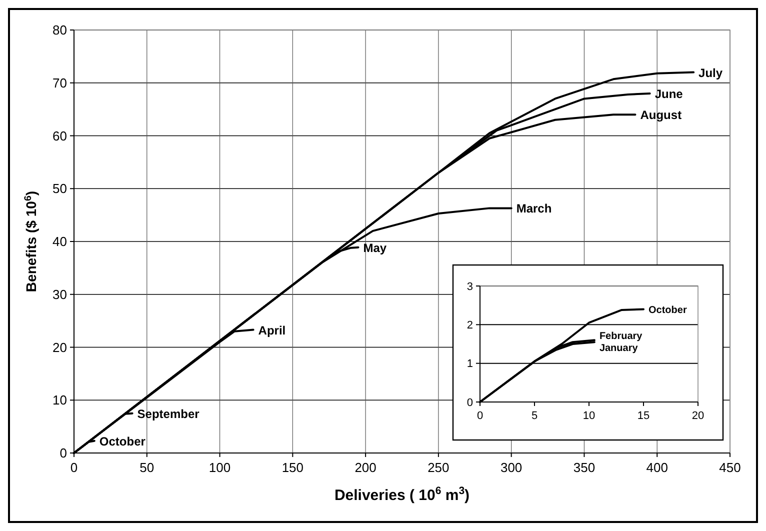 The image size is (766, 531). I want to click on x-tick-label: 20, so click(698, 416).